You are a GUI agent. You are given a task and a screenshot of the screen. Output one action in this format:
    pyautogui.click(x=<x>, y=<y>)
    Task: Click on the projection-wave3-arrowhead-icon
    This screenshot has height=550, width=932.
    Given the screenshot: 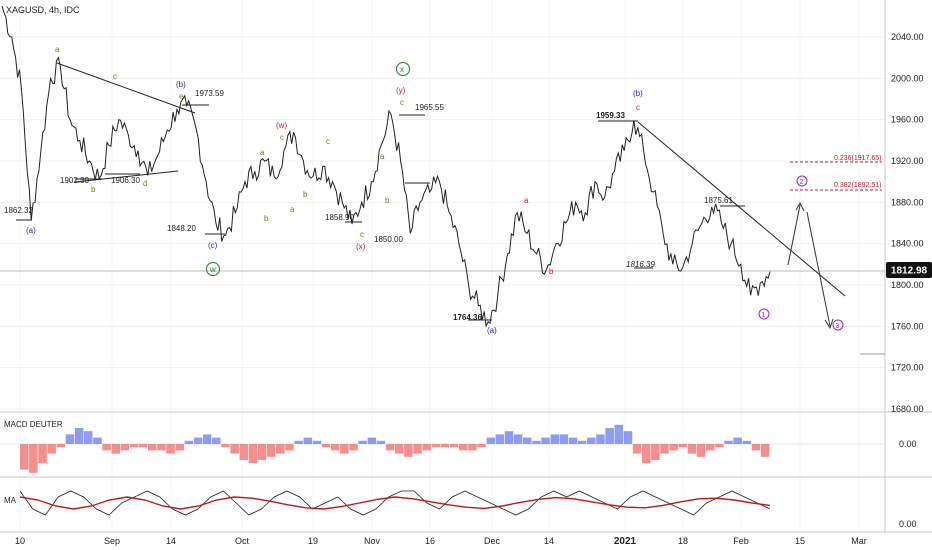 What is the action you would take?
    pyautogui.click(x=829, y=324)
    